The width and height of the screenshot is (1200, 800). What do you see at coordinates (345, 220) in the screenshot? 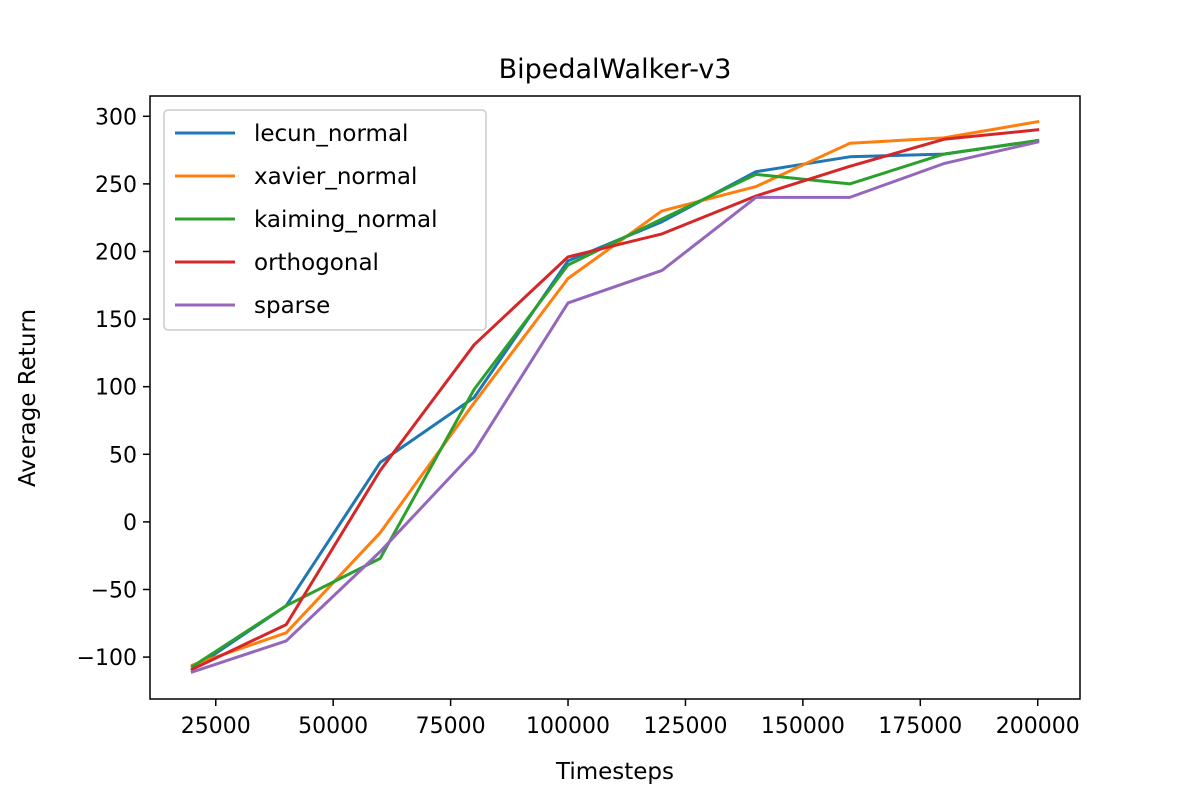
I see `legend-label-kaiming-normal: kaiming_normal` at bounding box center [345, 220].